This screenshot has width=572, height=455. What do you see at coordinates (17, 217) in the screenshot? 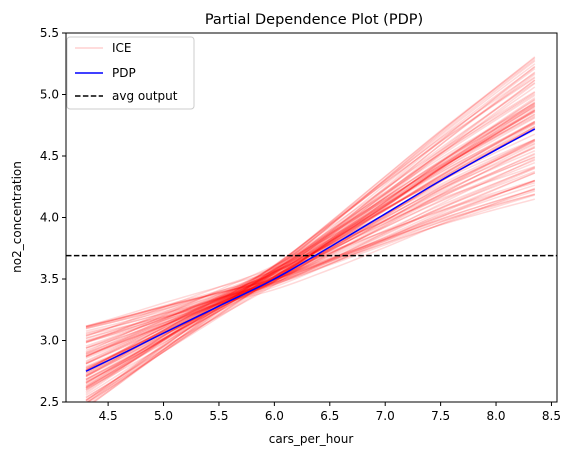
I see `y-axis-label: no2_concentration` at bounding box center [17, 217].